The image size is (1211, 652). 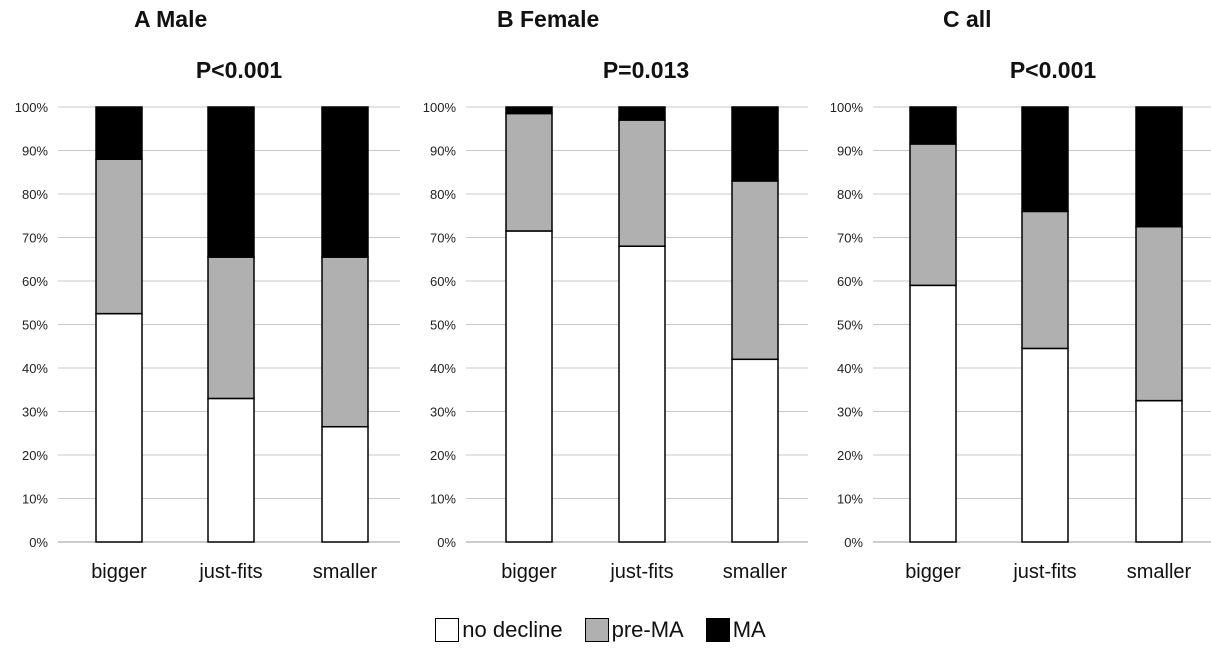 What do you see at coordinates (170, 19) in the screenshot?
I see `panel-label: A Male` at bounding box center [170, 19].